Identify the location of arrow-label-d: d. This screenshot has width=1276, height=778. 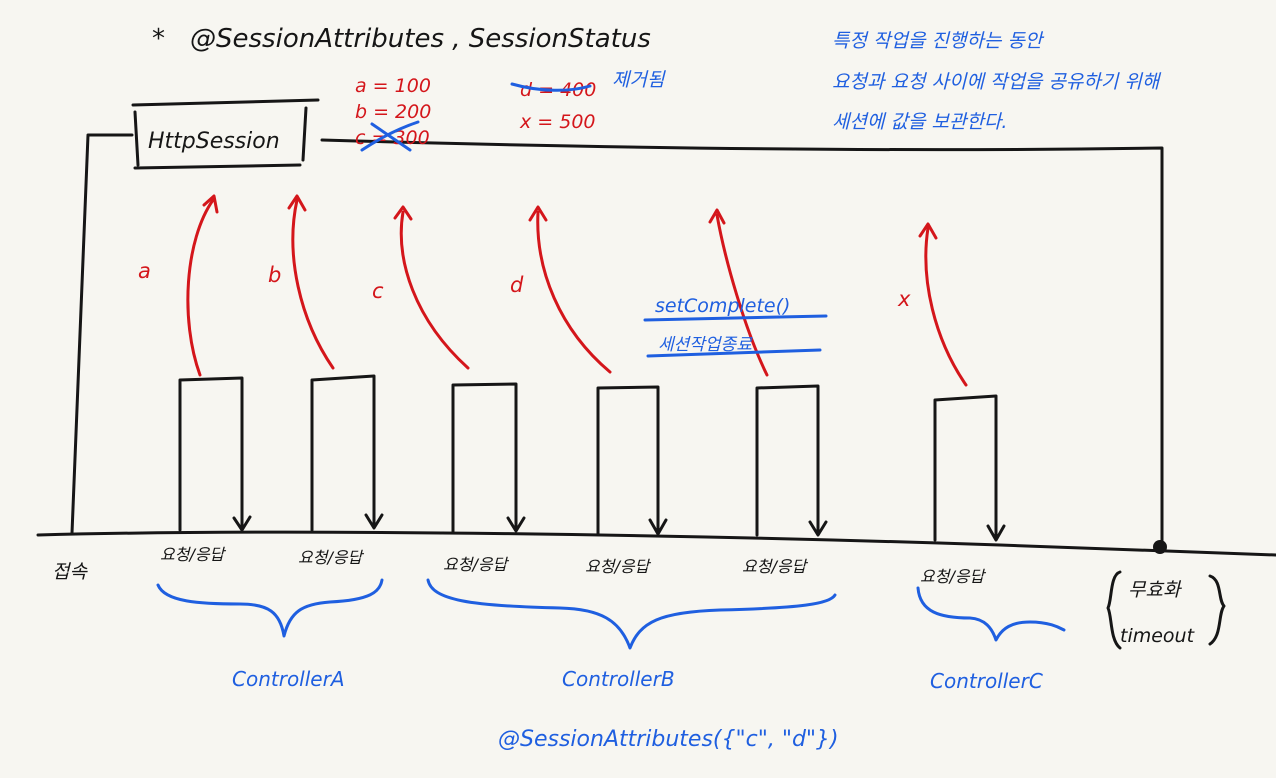
(517, 285).